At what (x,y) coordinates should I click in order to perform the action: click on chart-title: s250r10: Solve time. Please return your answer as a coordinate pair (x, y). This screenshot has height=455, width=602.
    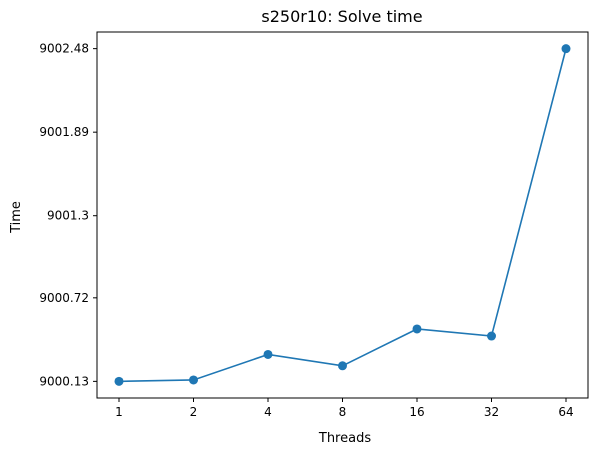
    Looking at the image, I should click on (341, 16).